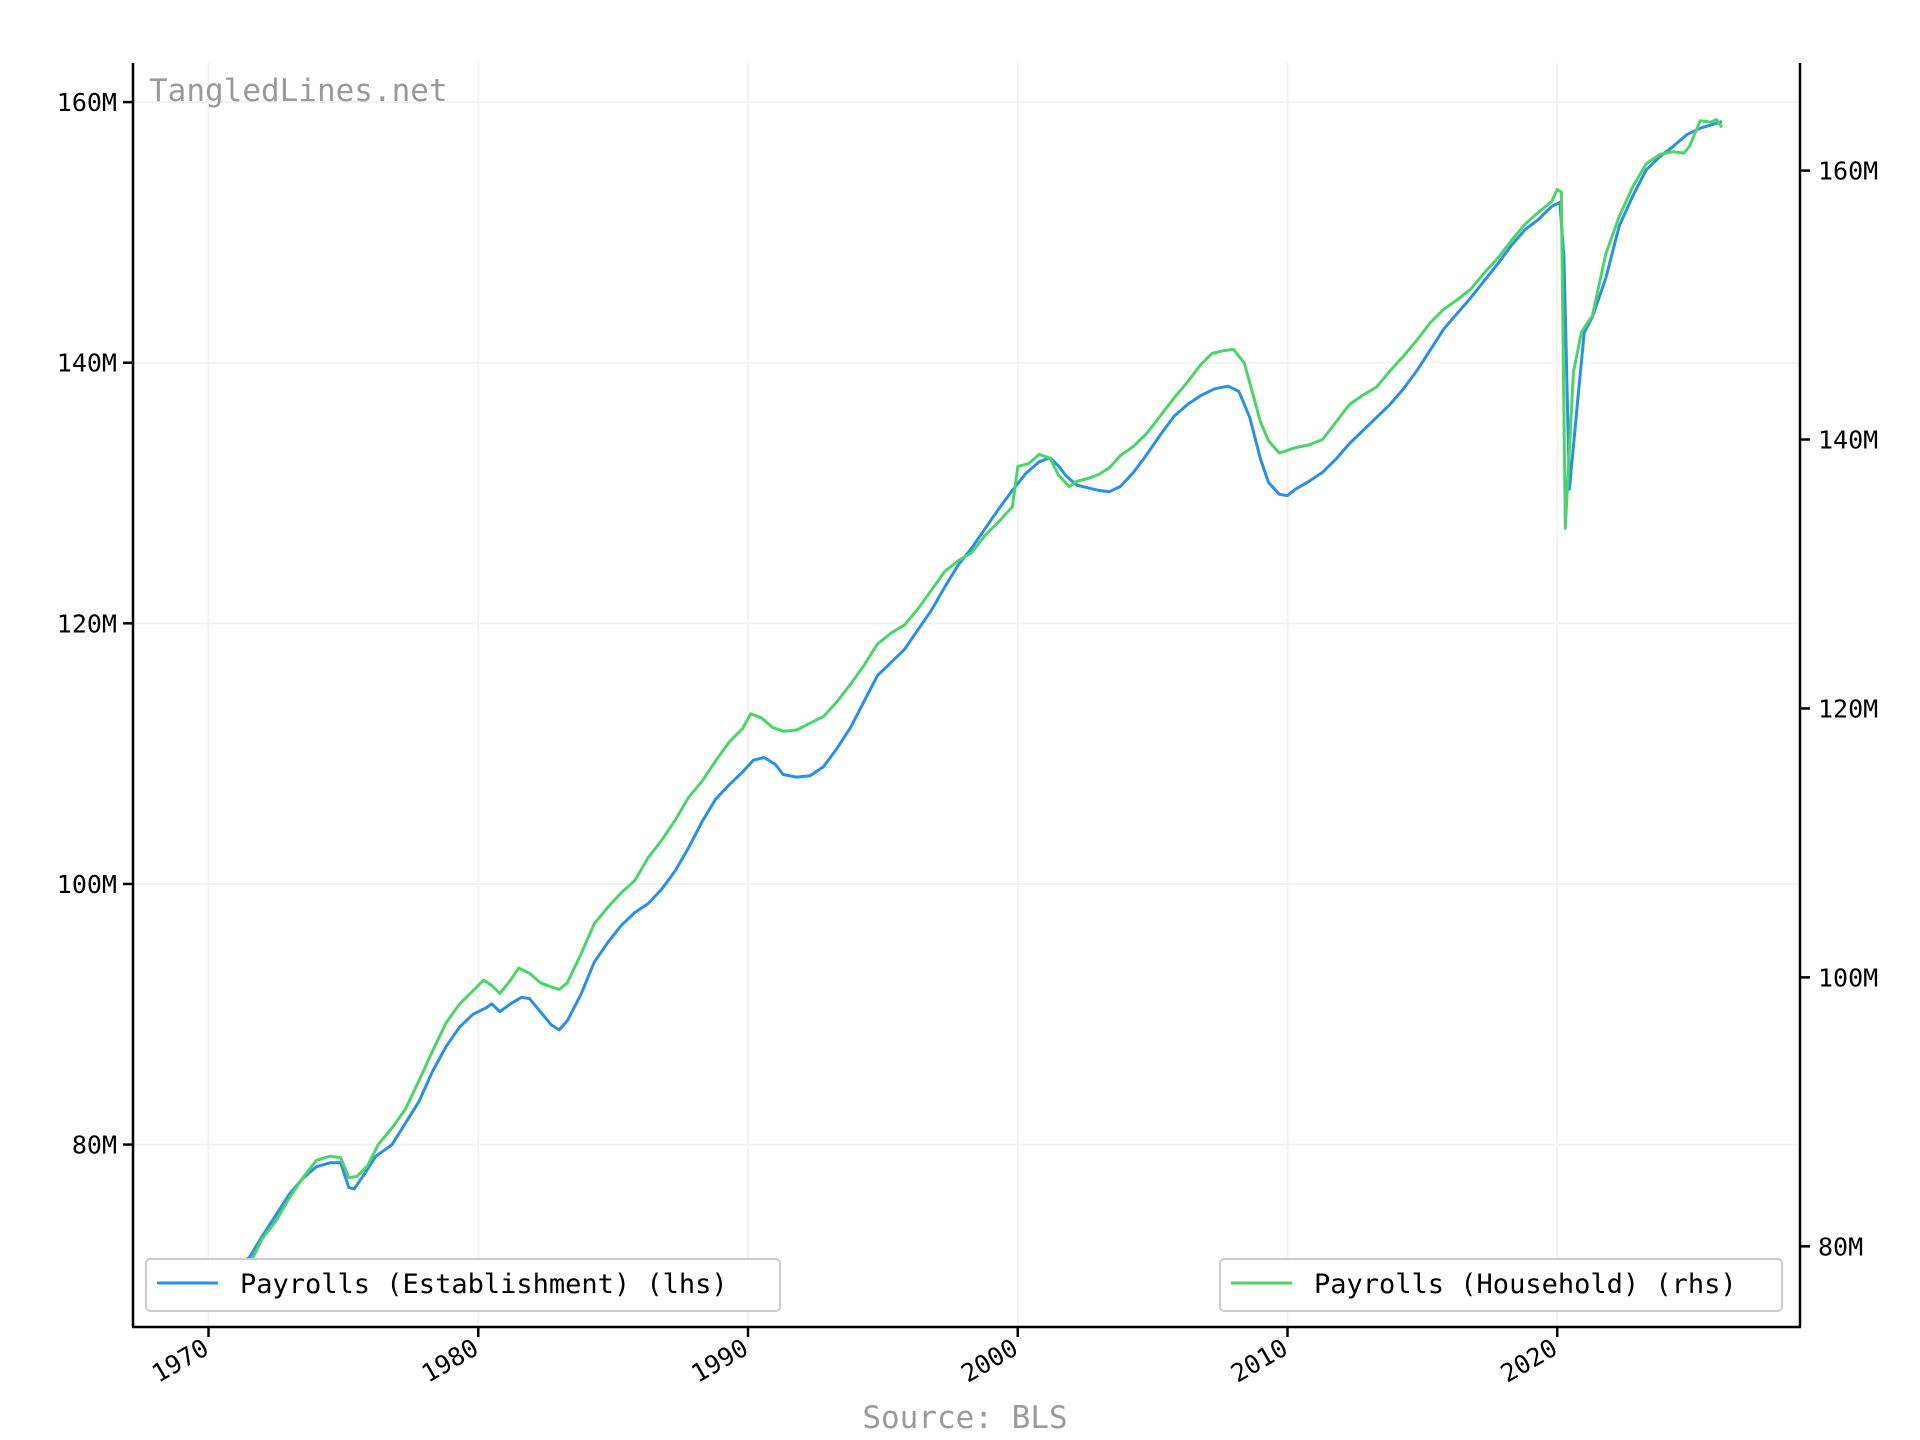 The height and width of the screenshot is (1440, 1920). What do you see at coordinates (180, 1360) in the screenshot?
I see `x-tick-label: 1970` at bounding box center [180, 1360].